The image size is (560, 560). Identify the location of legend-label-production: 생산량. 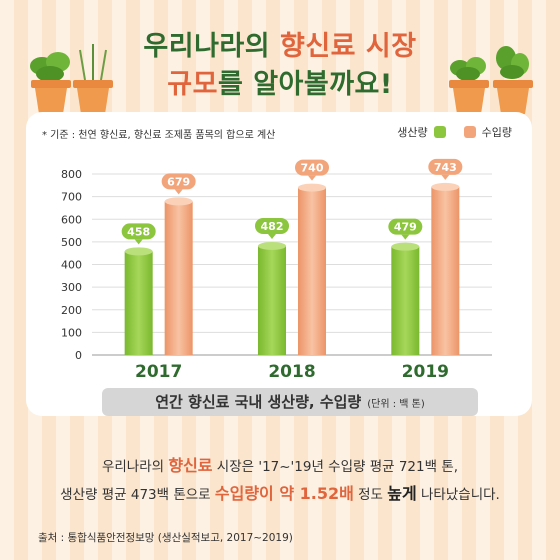
(412, 132).